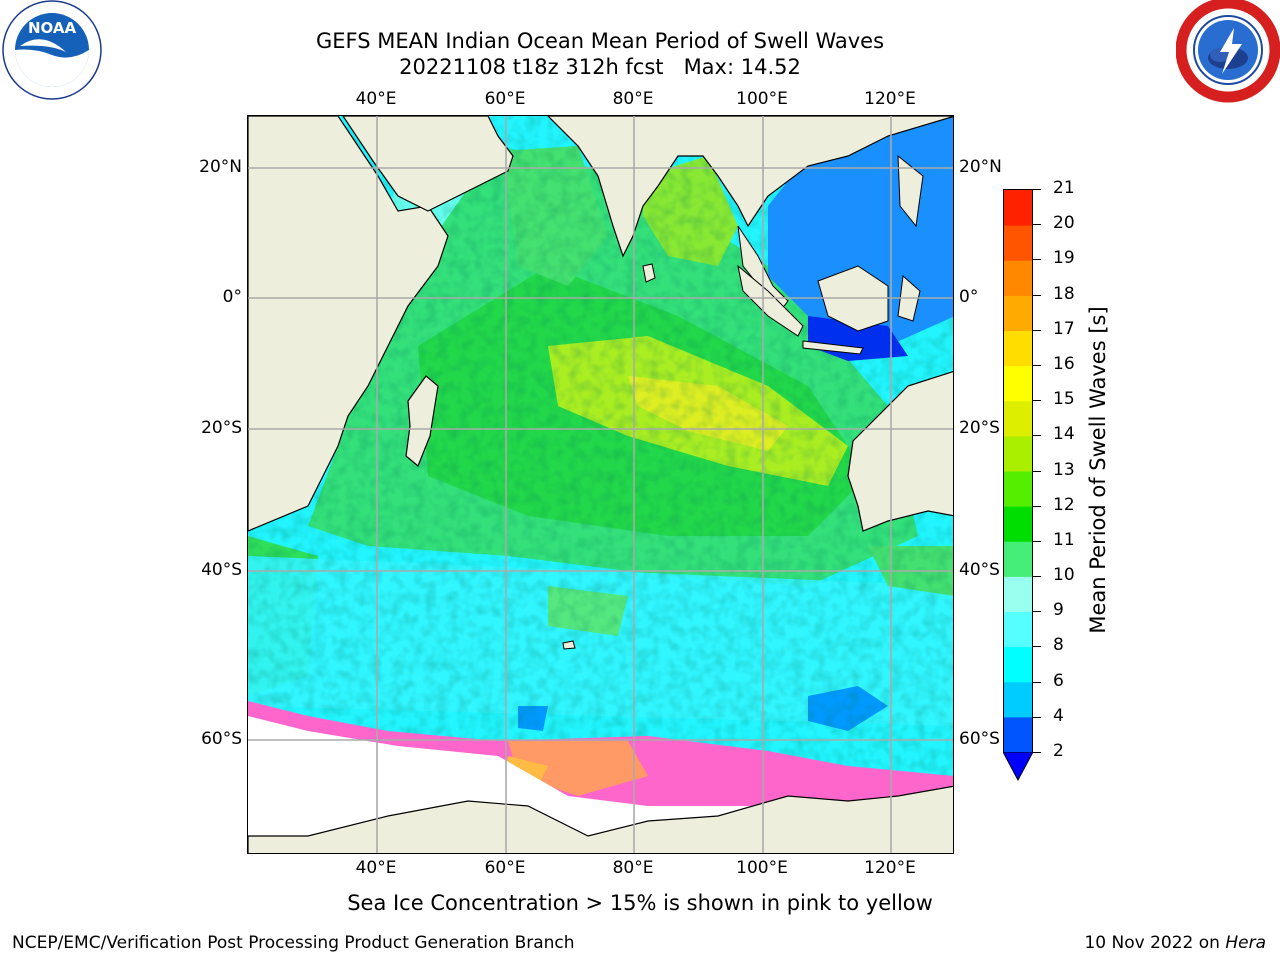  I want to click on noaa-logo: NOAA, so click(52, 50).